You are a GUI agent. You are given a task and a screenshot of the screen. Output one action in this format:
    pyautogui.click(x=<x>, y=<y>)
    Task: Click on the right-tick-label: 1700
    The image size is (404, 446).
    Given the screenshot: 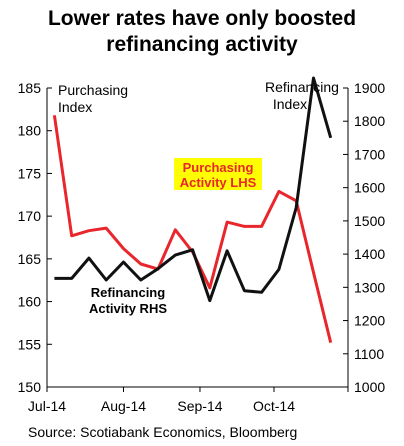 What is the action you would take?
    pyautogui.click(x=369, y=154)
    